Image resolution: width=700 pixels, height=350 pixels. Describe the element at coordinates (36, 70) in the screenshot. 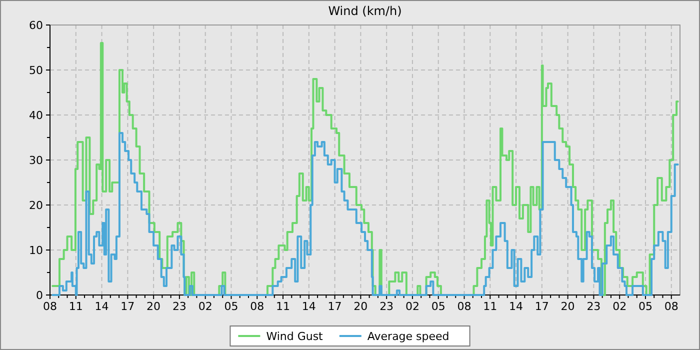

I see `y-tick-label: 50` at that location.